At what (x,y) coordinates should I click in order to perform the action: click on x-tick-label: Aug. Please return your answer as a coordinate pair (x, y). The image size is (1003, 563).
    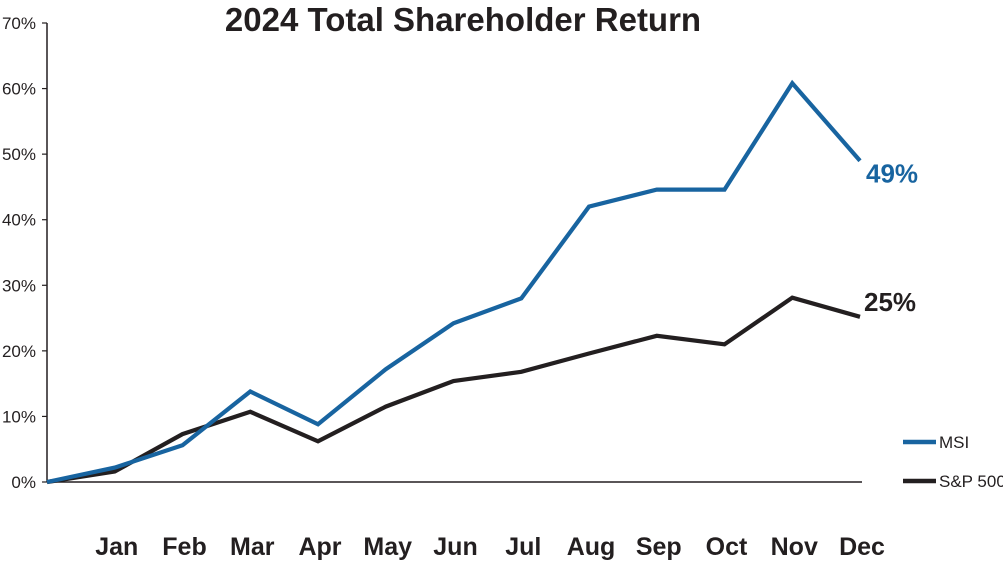
    Looking at the image, I should click on (591, 547).